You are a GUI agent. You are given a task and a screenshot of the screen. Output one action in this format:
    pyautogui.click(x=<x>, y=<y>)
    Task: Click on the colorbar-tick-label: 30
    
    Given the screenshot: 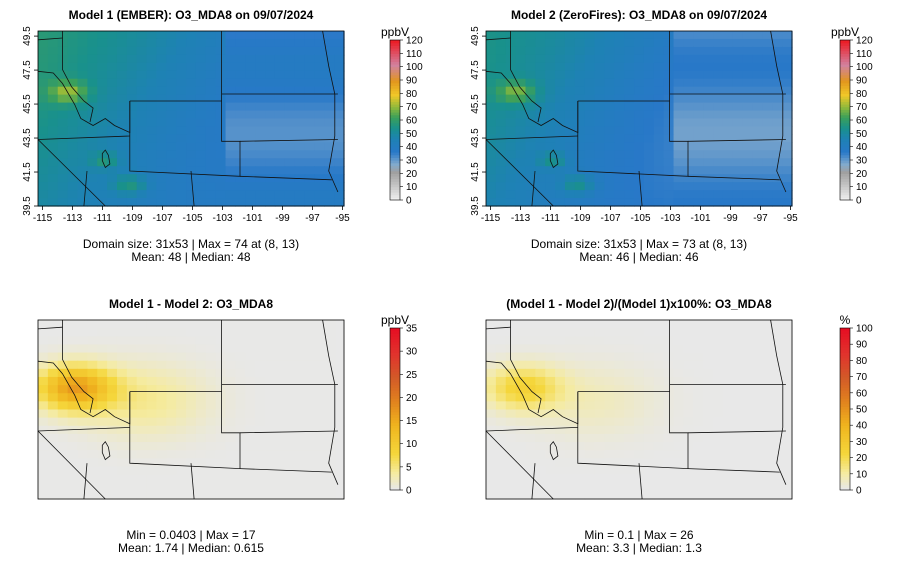 What is the action you would take?
    pyautogui.click(x=412, y=352)
    